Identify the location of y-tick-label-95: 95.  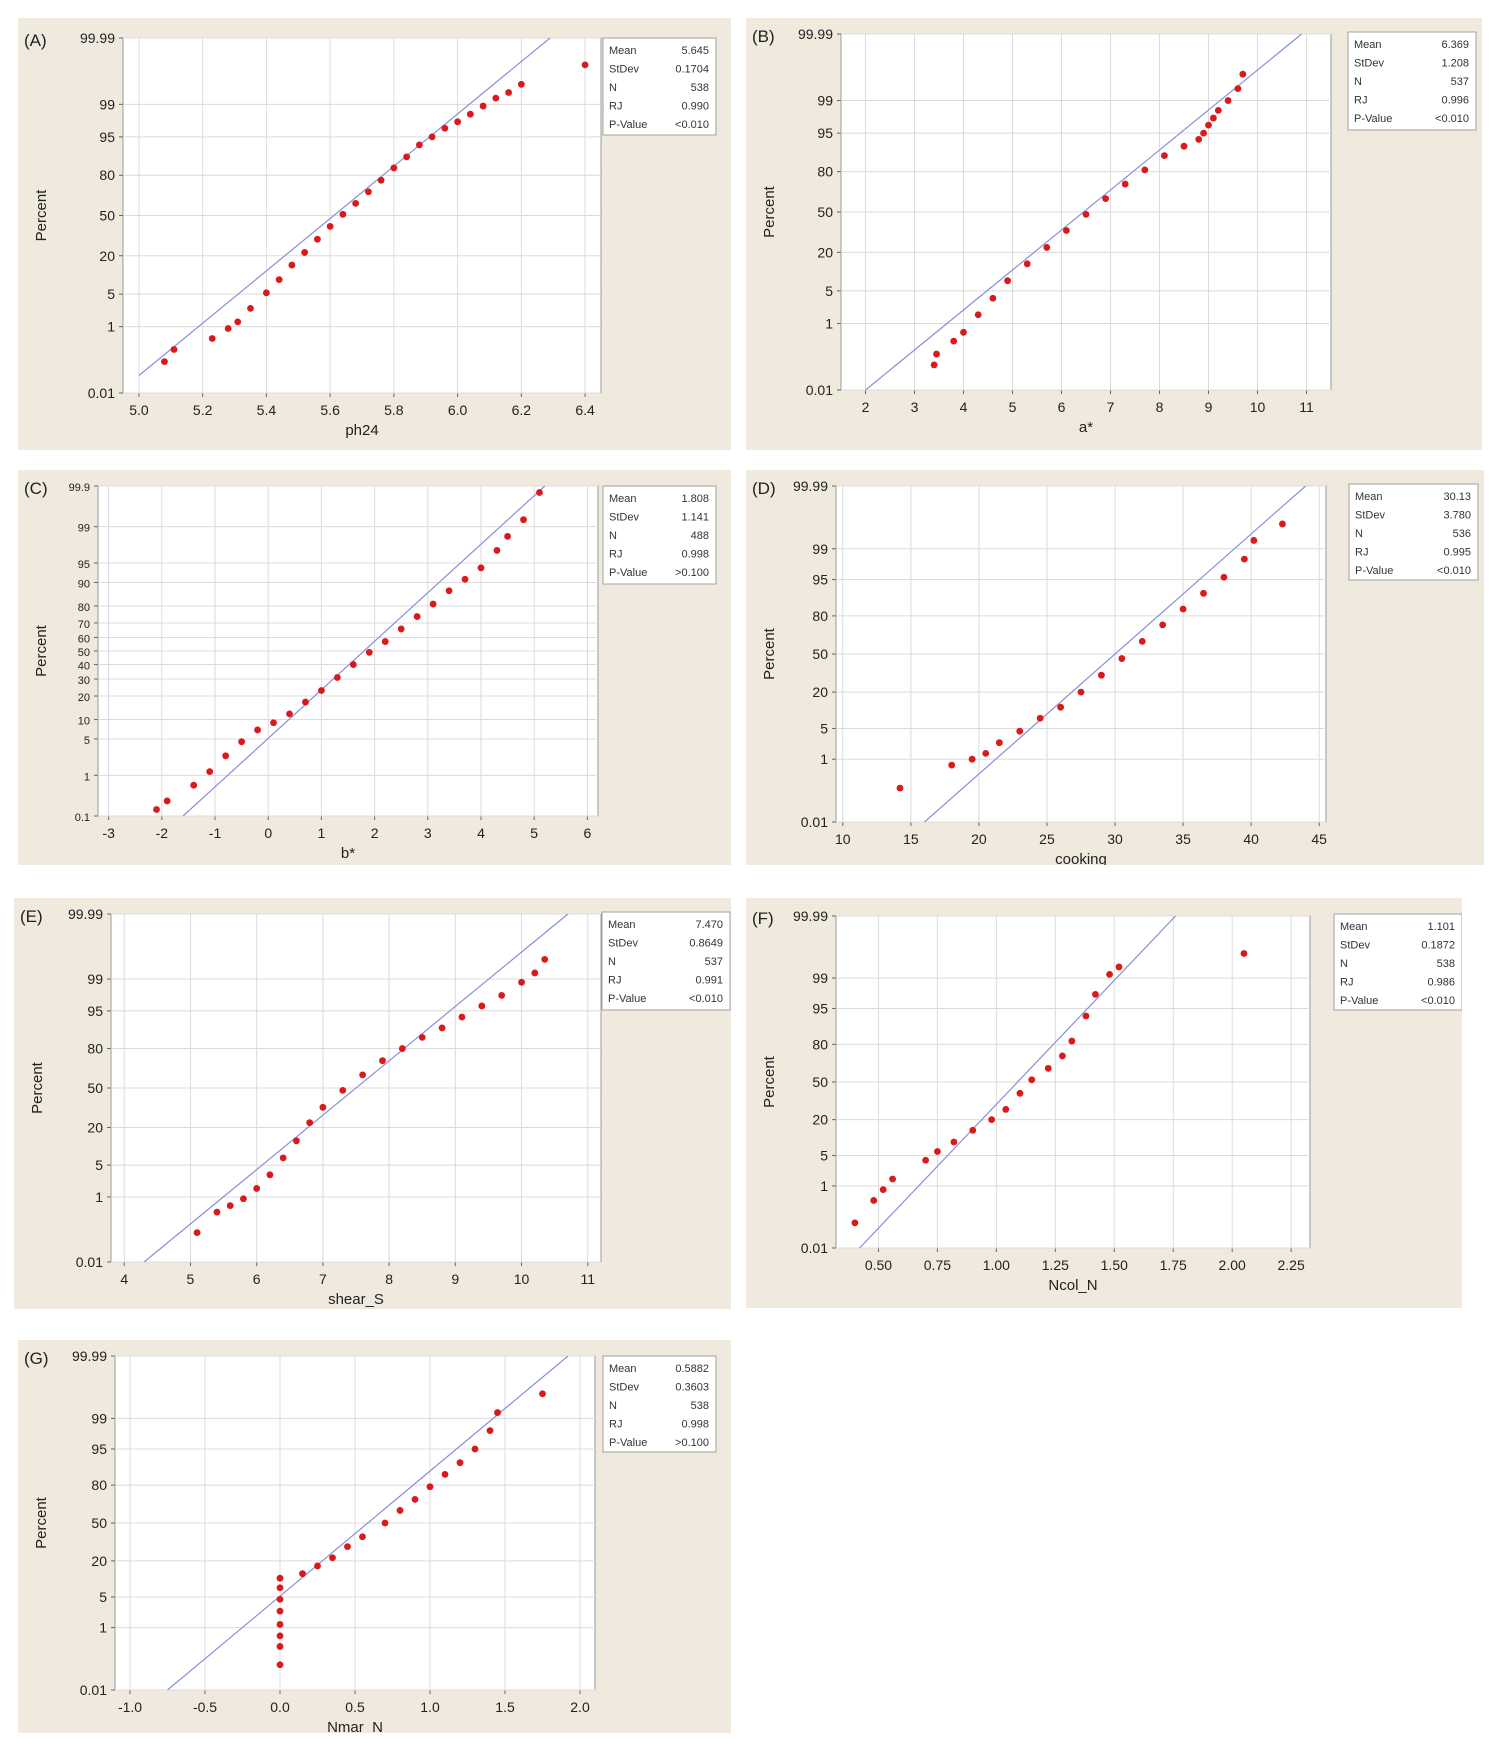
(99, 1449).